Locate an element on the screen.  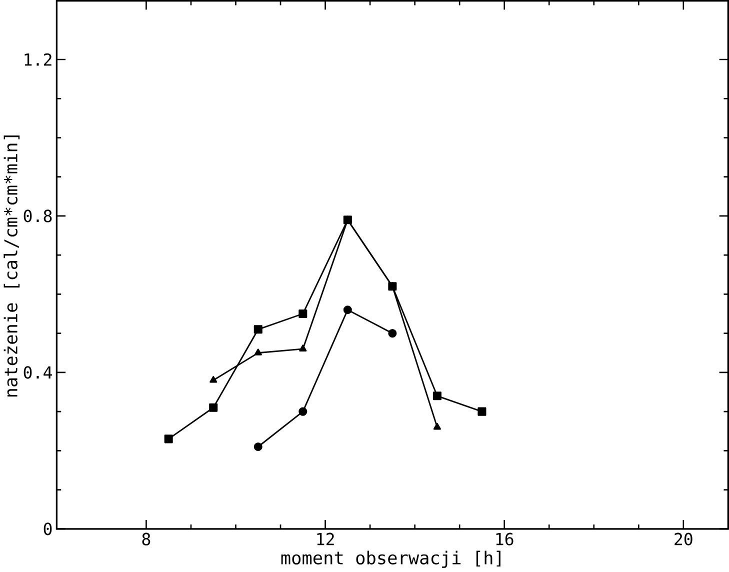
x-tick-label: 8 is located at coordinates (146, 539).